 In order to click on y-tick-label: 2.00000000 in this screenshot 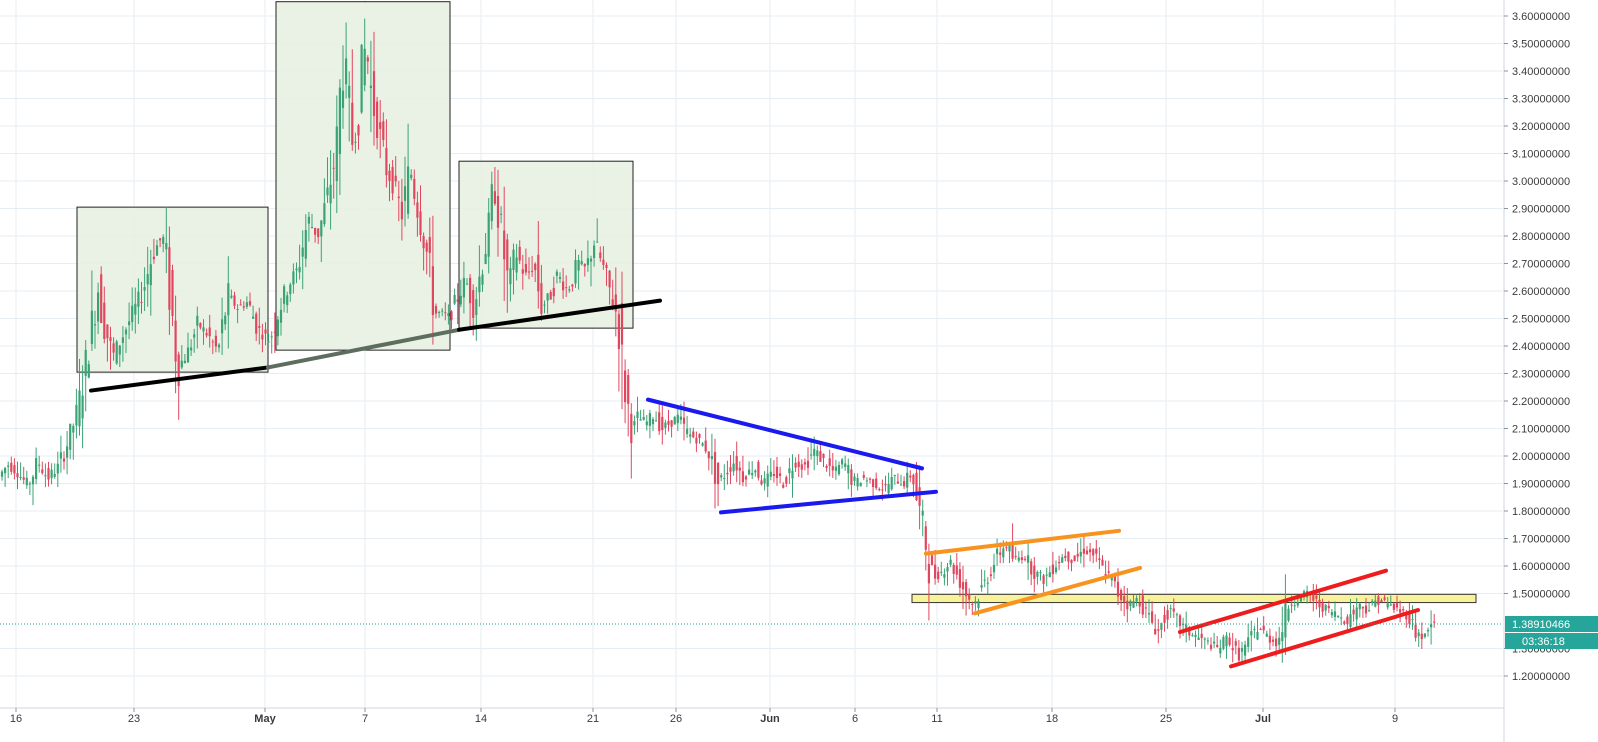, I will do `click(1541, 457)`.